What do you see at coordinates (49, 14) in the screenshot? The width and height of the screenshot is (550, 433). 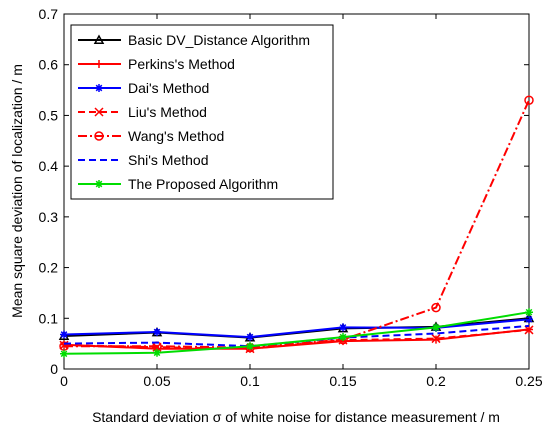 I see `y-tick-label: 0.7` at bounding box center [49, 14].